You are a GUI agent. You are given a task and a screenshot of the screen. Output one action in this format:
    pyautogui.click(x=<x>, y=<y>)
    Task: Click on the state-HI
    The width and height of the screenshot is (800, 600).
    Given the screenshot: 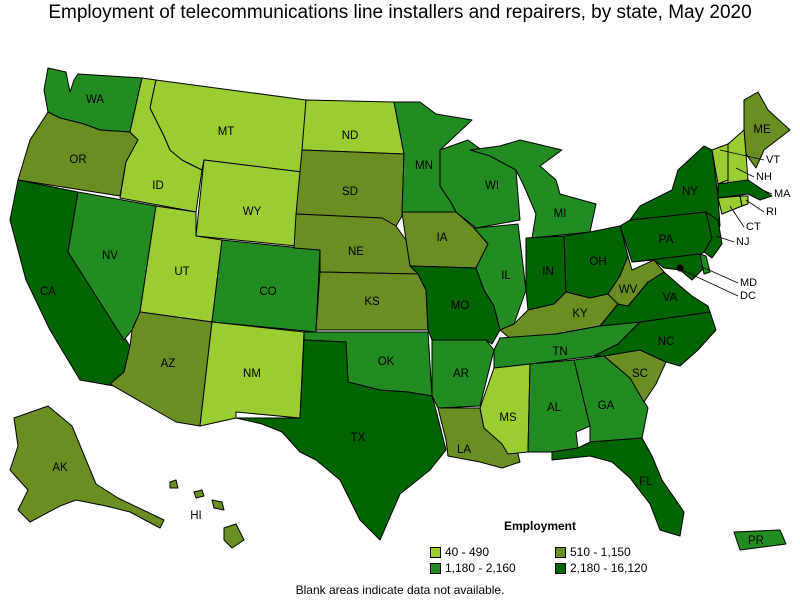 What is the action you would take?
    pyautogui.click(x=207, y=514)
    